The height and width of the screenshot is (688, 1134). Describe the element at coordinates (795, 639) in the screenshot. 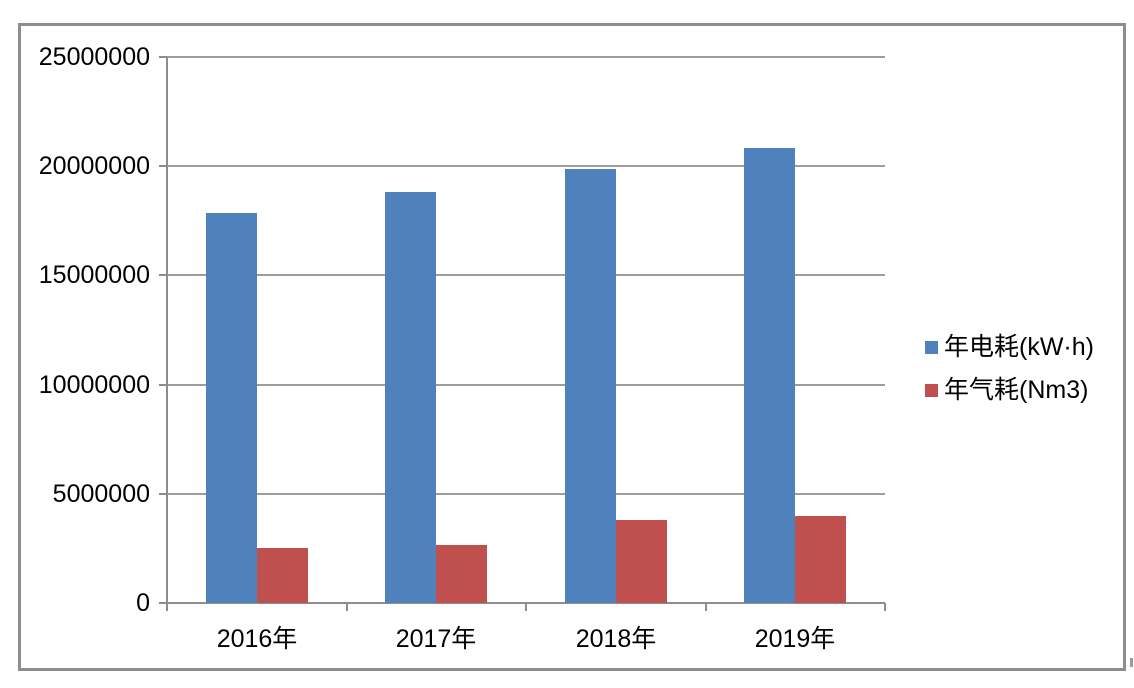

I see `x-category-label: 2019年` at that location.